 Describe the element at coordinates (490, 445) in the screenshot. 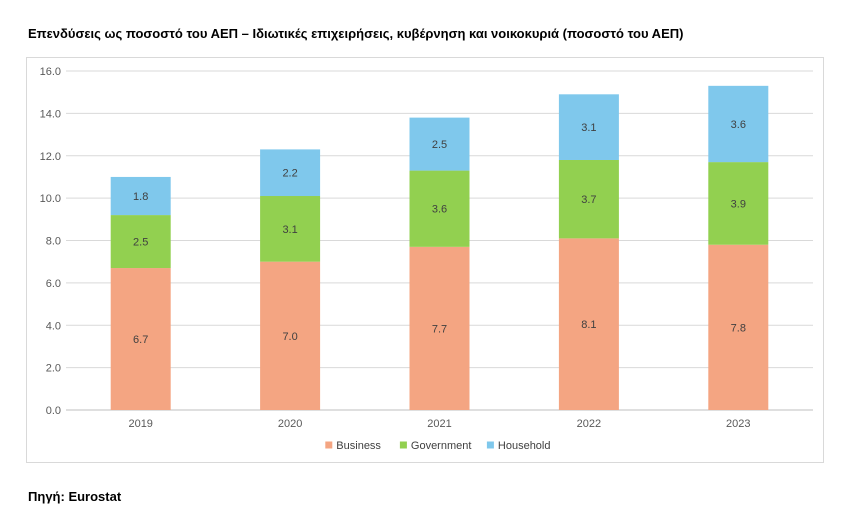

I see `legend-swatch-household` at that location.